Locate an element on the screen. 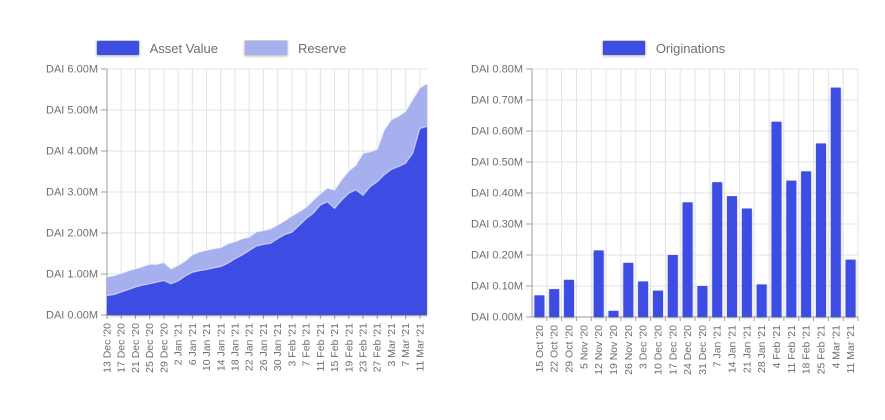 This screenshot has width=885, height=420. x-tick-label: 5 Nov '20 is located at coordinates (584, 347).